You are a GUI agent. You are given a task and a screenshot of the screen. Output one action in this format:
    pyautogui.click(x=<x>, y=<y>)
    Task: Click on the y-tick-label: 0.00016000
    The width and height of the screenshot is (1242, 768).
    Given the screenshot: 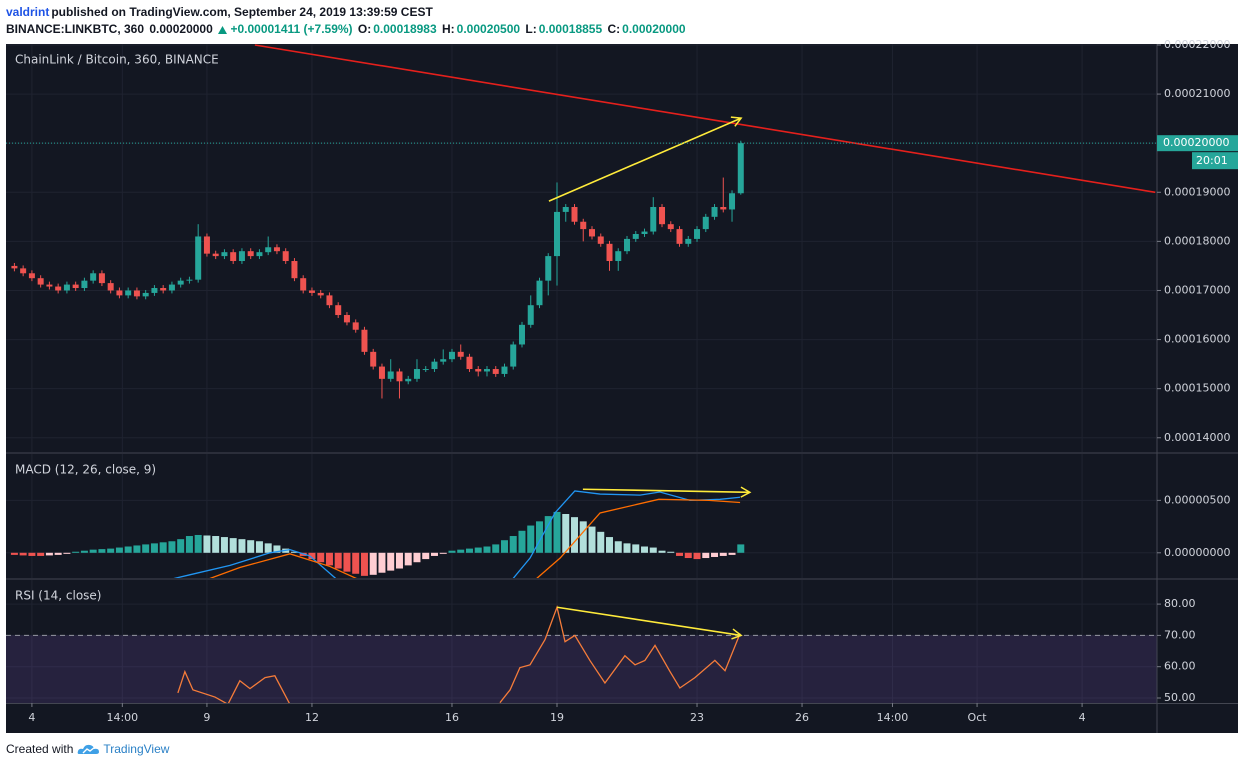 What is the action you would take?
    pyautogui.click(x=1197, y=339)
    